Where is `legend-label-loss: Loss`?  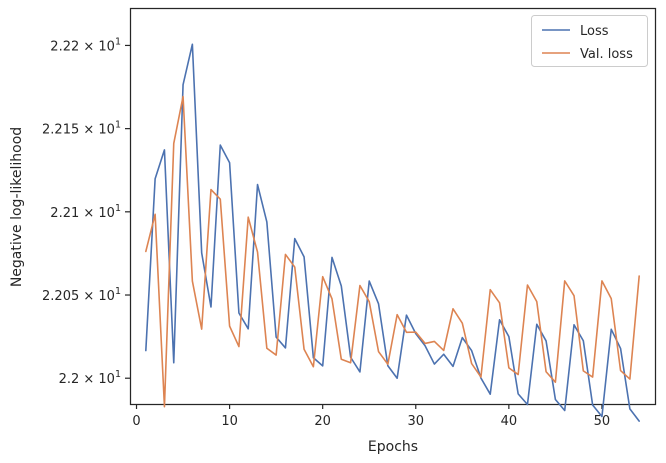
legend-label-loss: Loss is located at coordinates (594, 31).